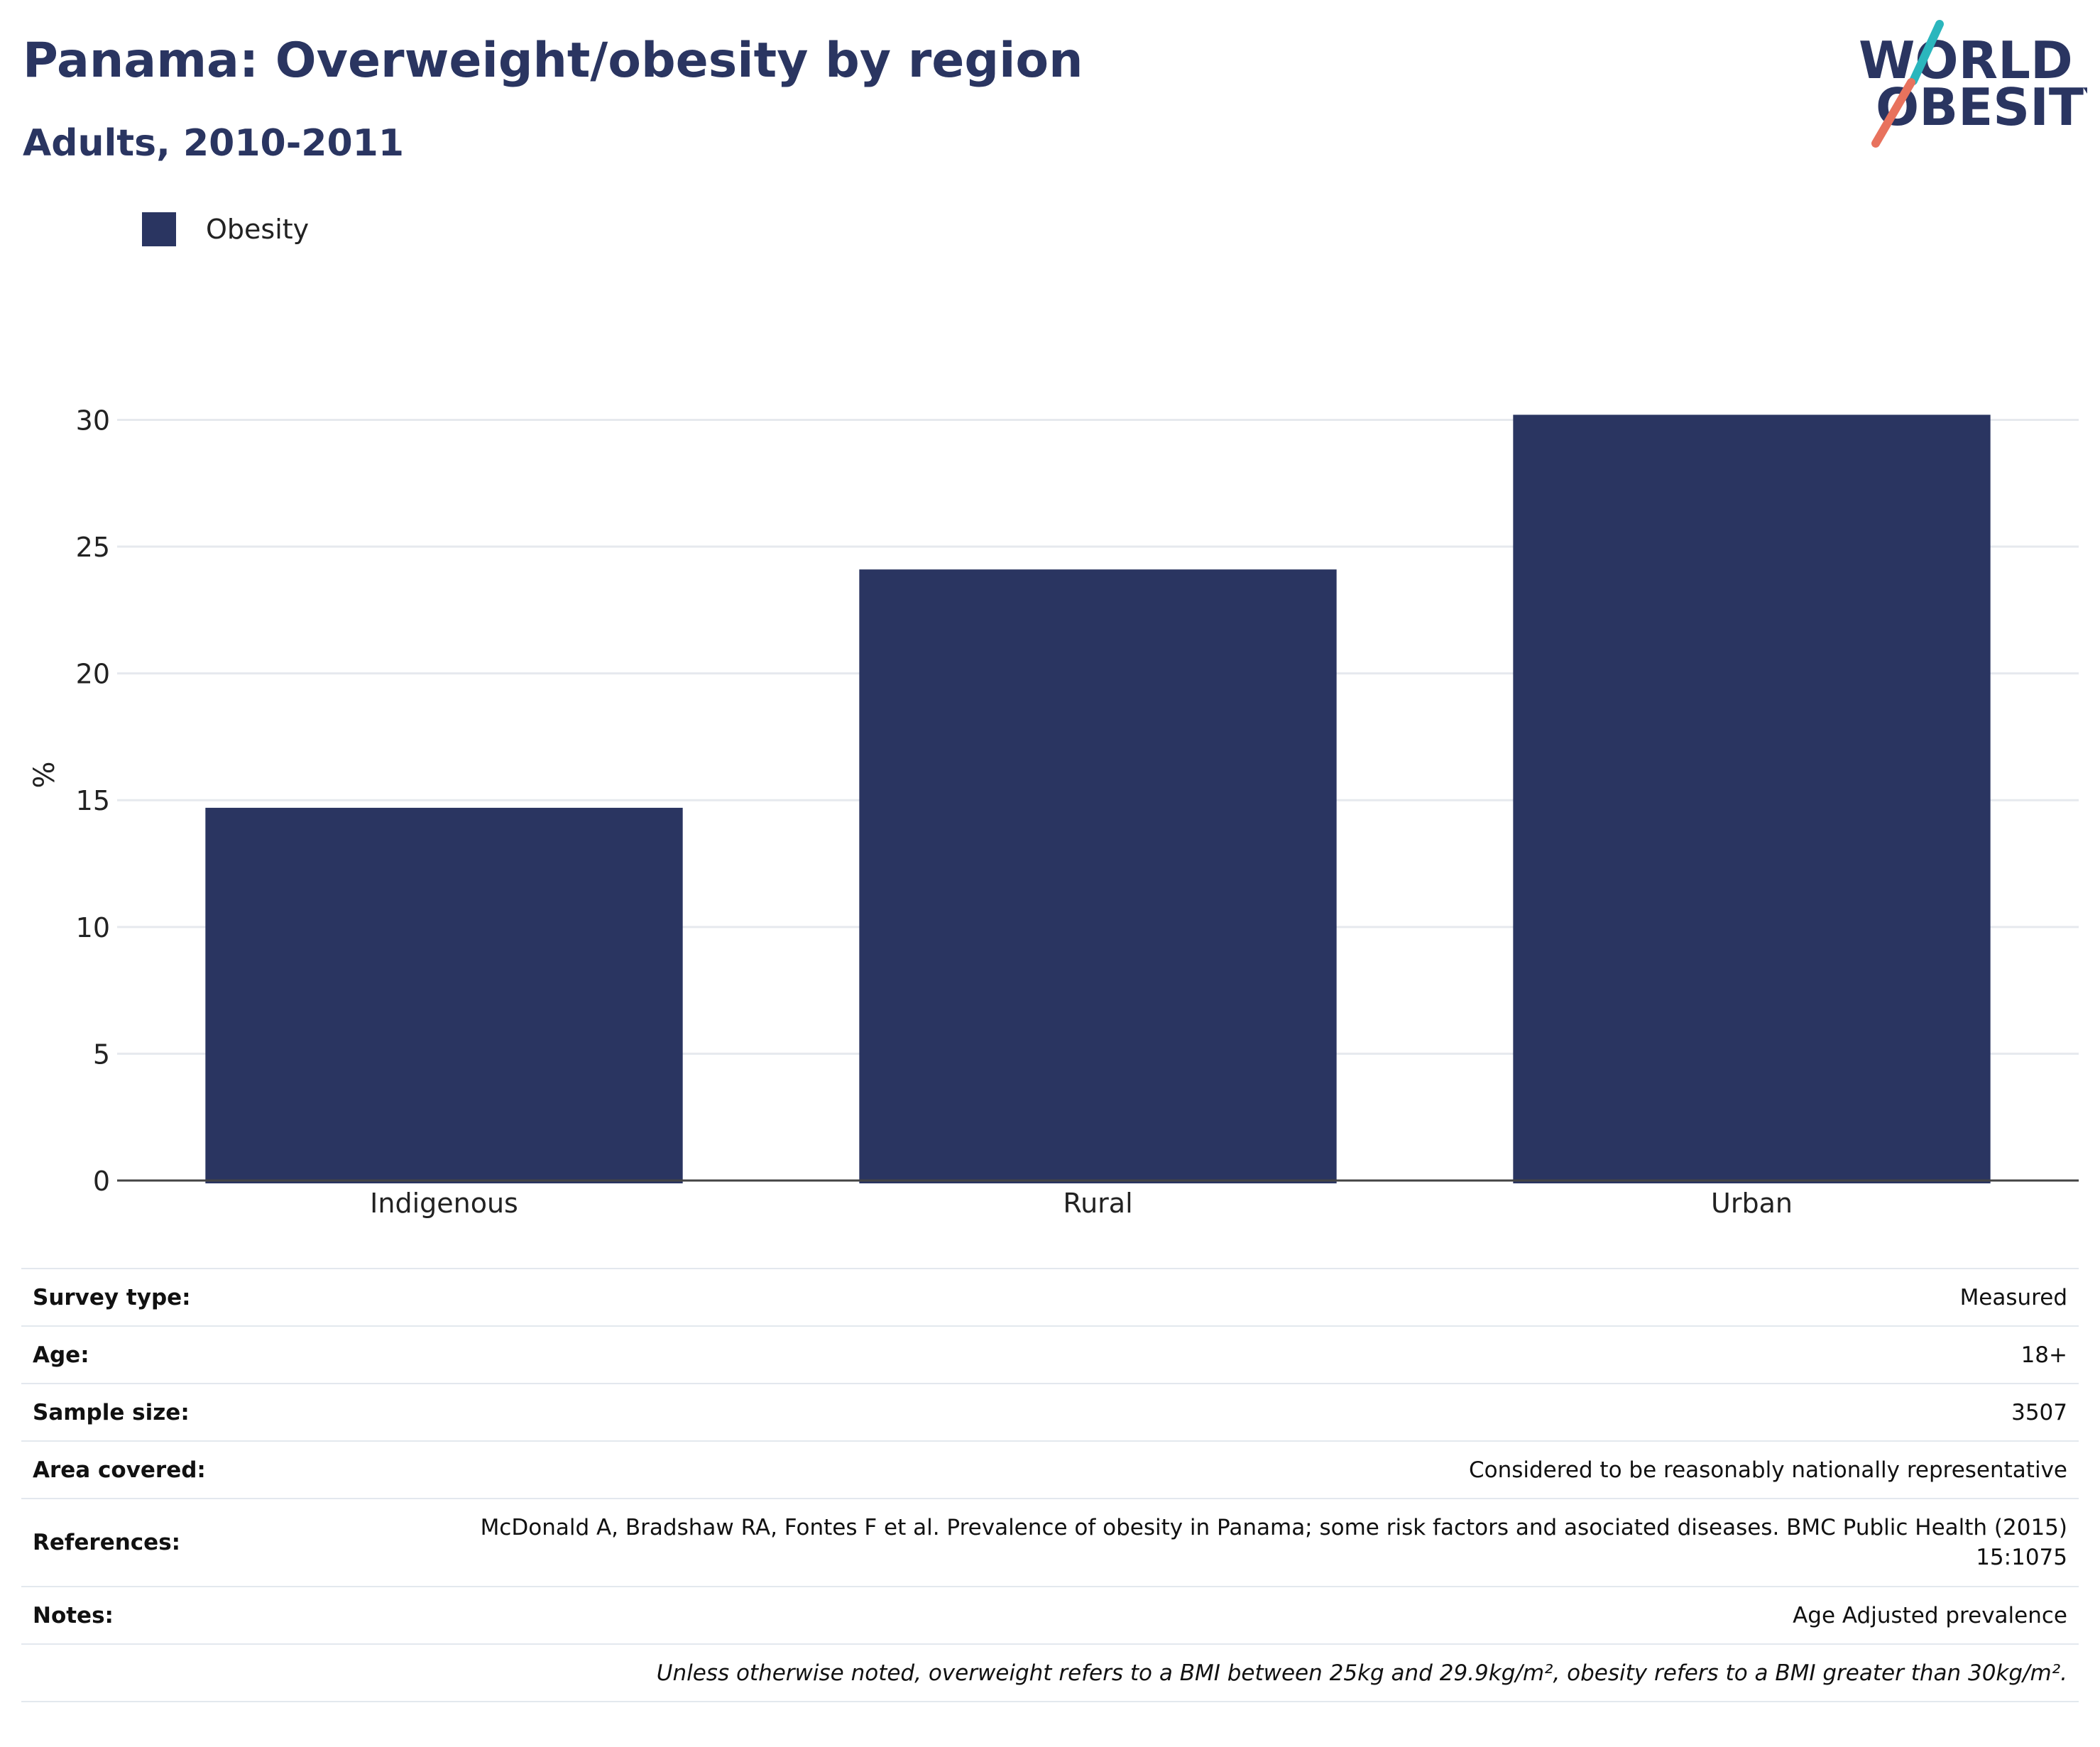  I want to click on info-key: Age:, so click(61, 1355).